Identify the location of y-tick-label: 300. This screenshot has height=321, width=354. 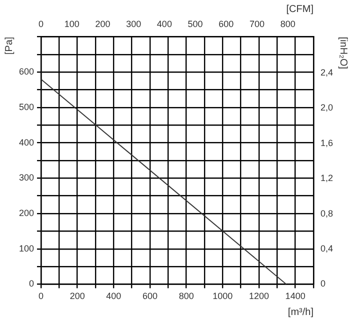
(26, 177).